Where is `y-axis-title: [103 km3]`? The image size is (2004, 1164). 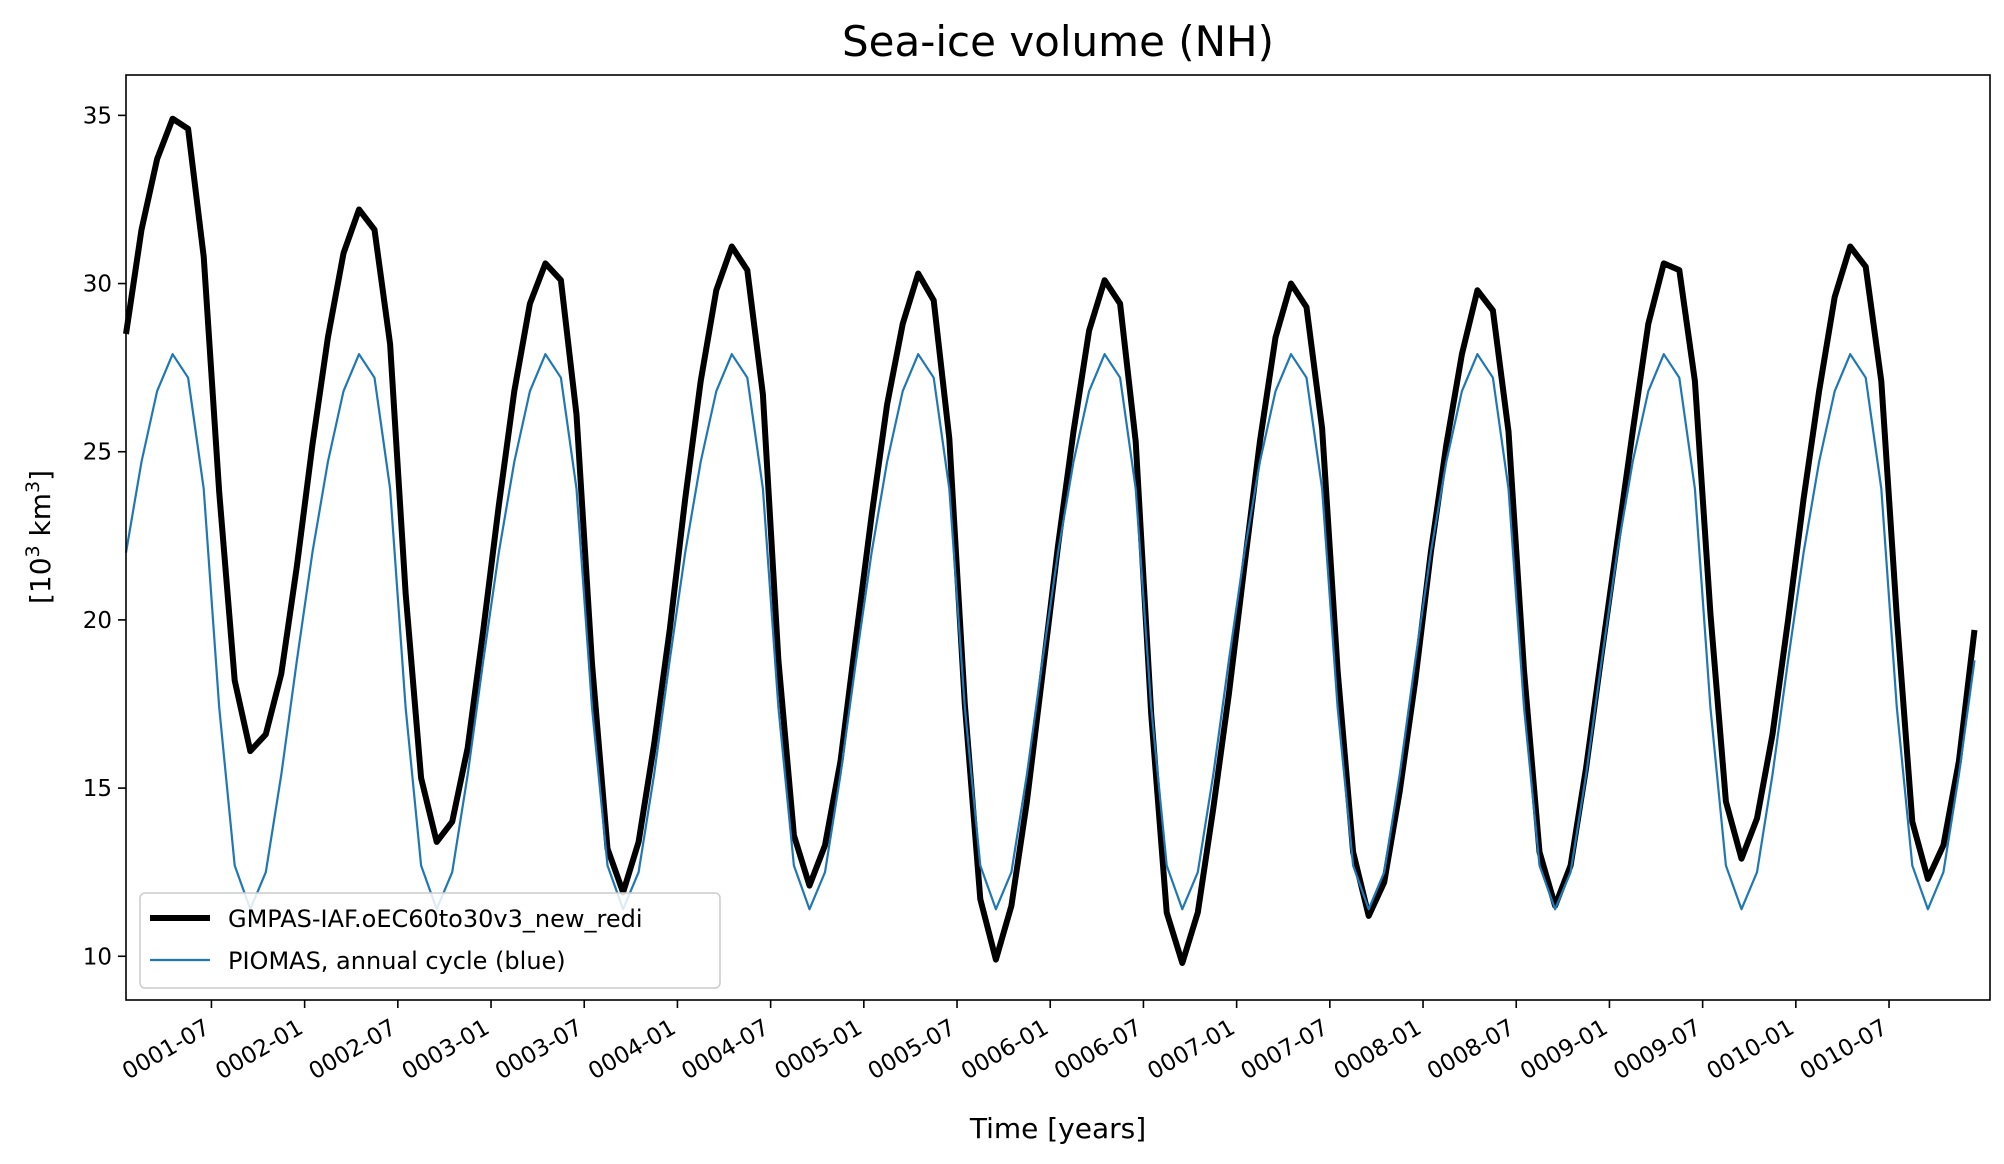
y-axis-title: [103 km3] is located at coordinates (39, 537).